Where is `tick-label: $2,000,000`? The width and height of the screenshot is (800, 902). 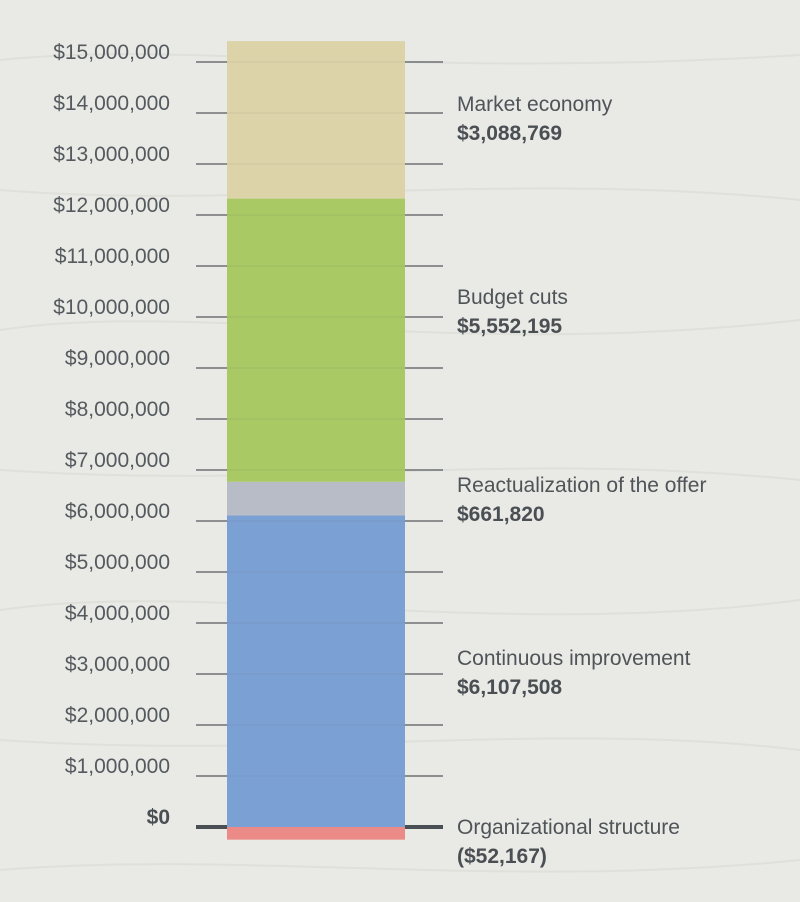
tick-label: $2,000,000 is located at coordinates (117, 715).